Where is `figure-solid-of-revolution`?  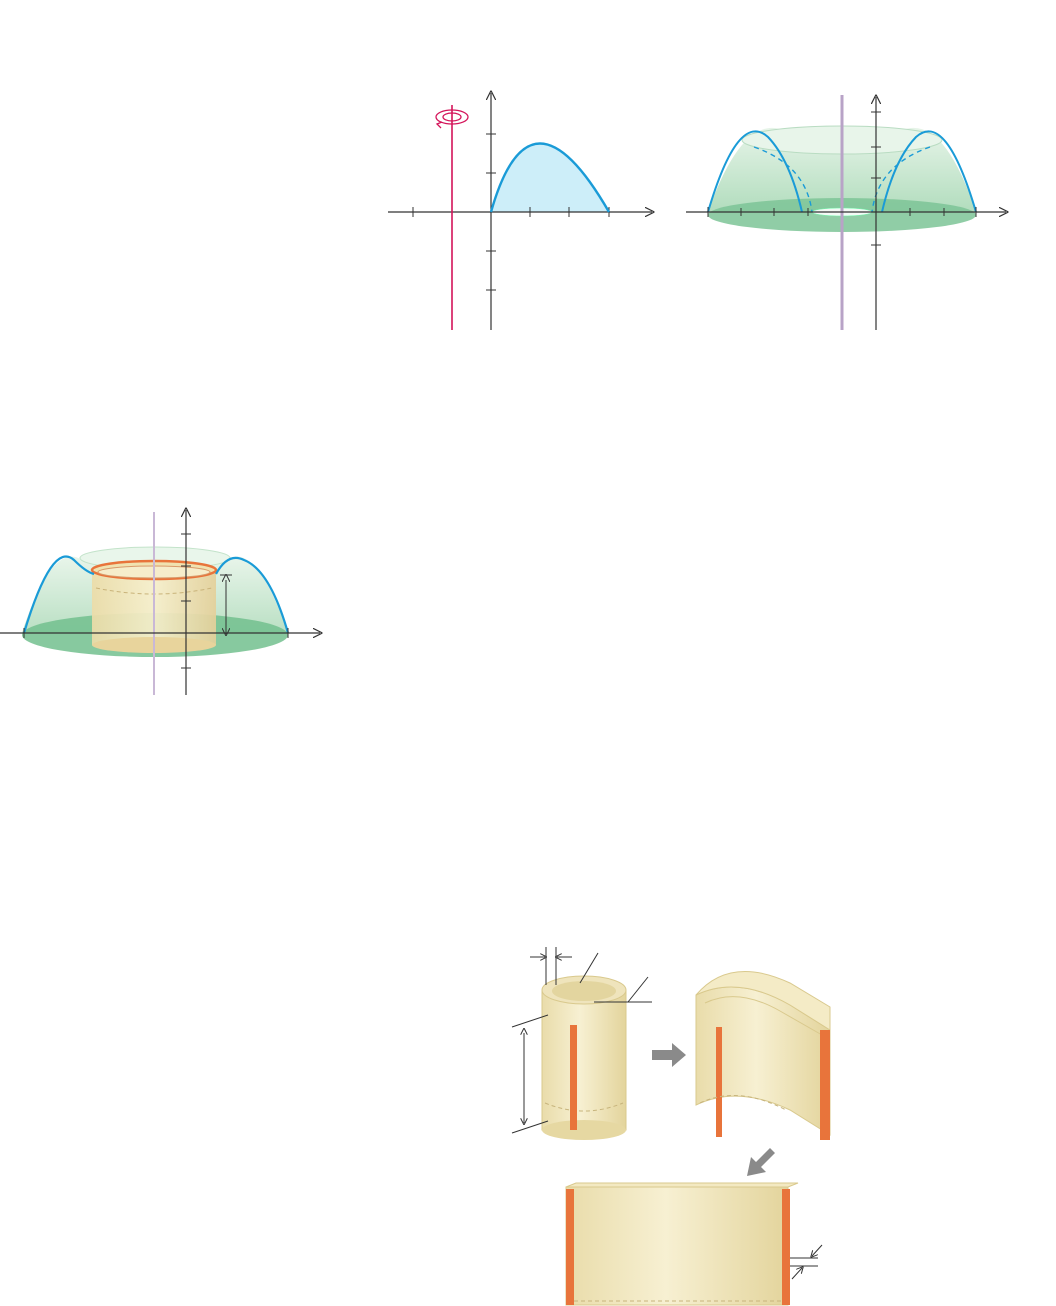
figure-solid-of-revolution is located at coordinates (851, 207).